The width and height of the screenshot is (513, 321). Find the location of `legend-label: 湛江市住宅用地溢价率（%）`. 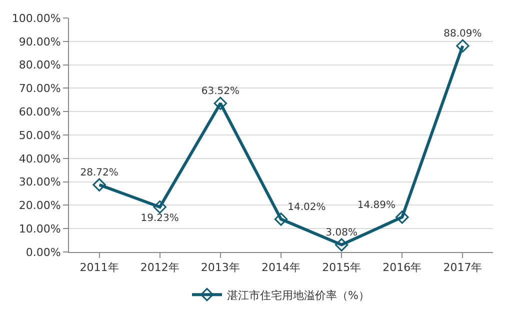

legend-label: 湛江市住宅用地溢价率（%） is located at coordinates (298, 295).